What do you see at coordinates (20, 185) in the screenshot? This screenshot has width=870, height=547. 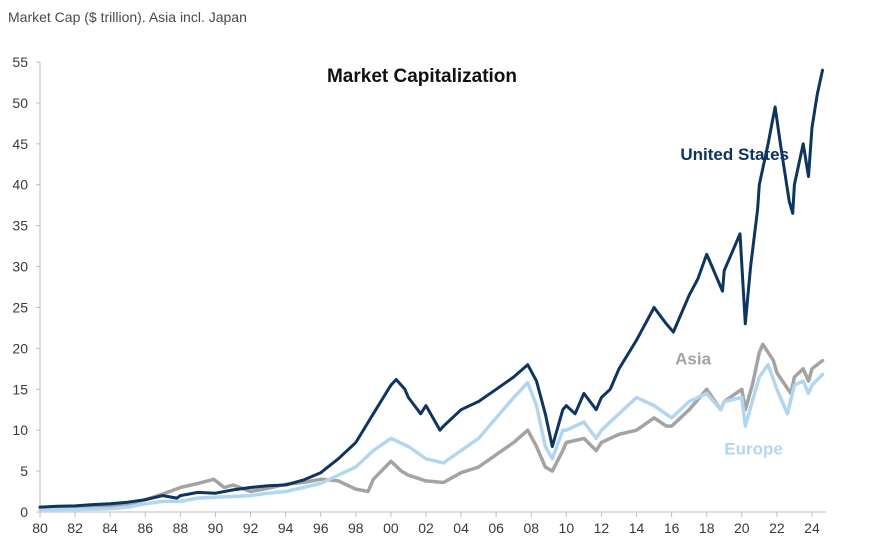 I see `y-tick-label: 40` at bounding box center [20, 185].